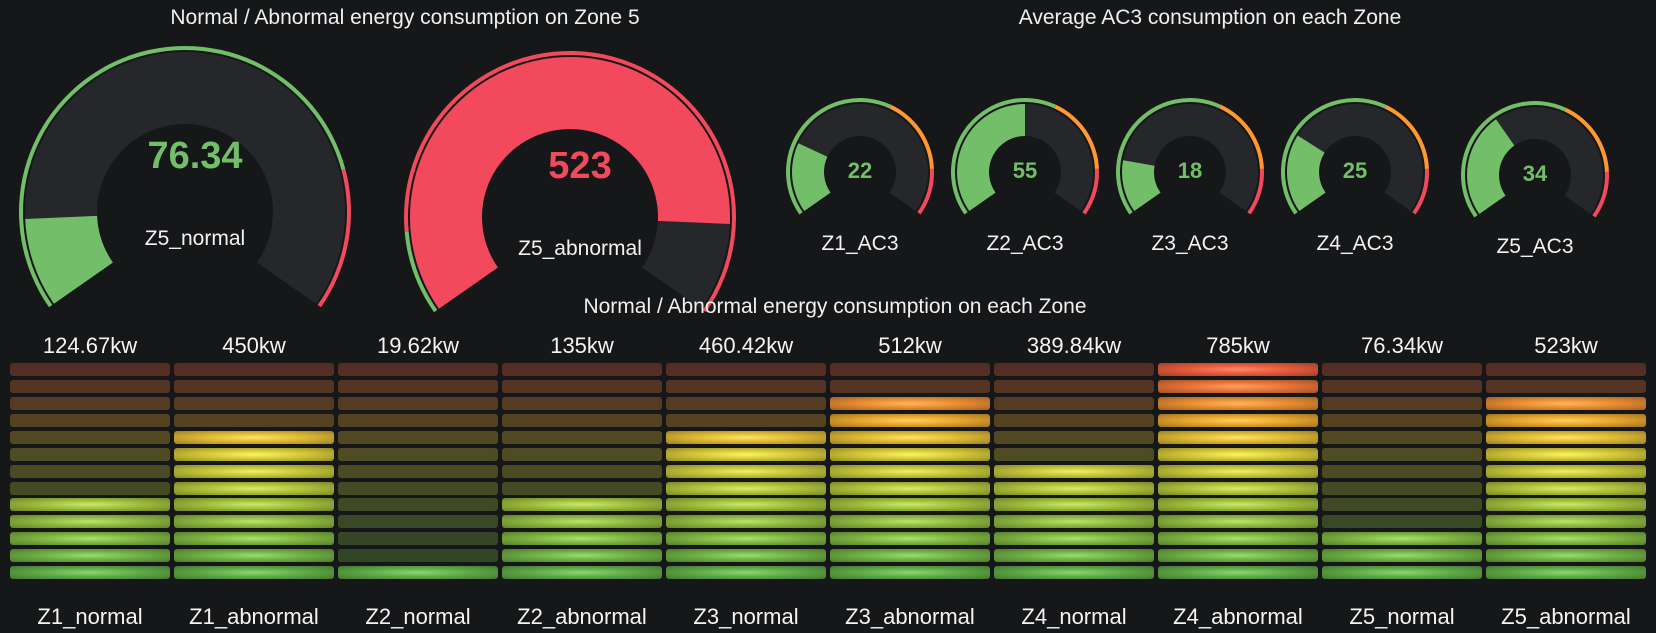  Describe the element at coordinates (1402, 345) in the screenshot. I see `bar-value: 76.34kw` at that location.